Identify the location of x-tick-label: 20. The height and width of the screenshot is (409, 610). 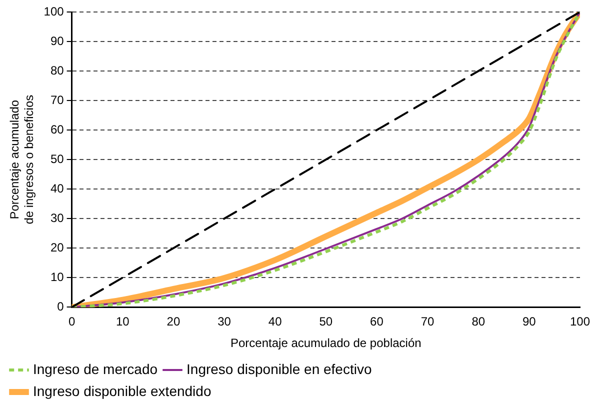
(173, 321).